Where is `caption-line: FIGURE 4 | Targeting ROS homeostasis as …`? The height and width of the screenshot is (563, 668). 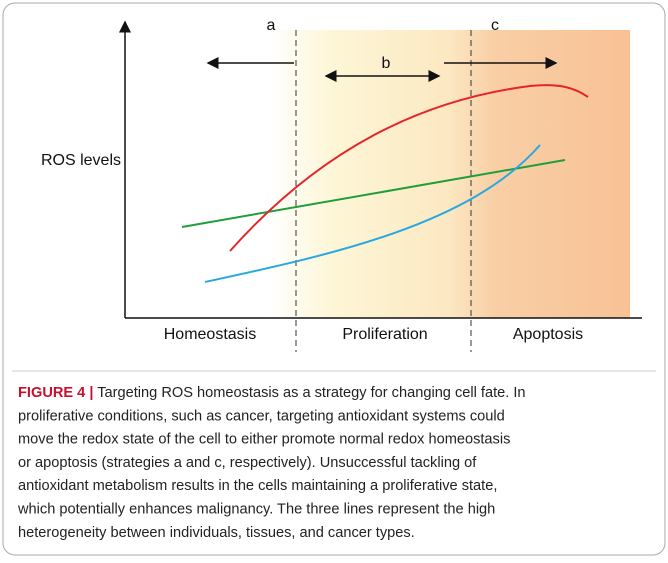
caption-line: FIGURE 4 | Targeting ROS homeostasis as … is located at coordinates (272, 393).